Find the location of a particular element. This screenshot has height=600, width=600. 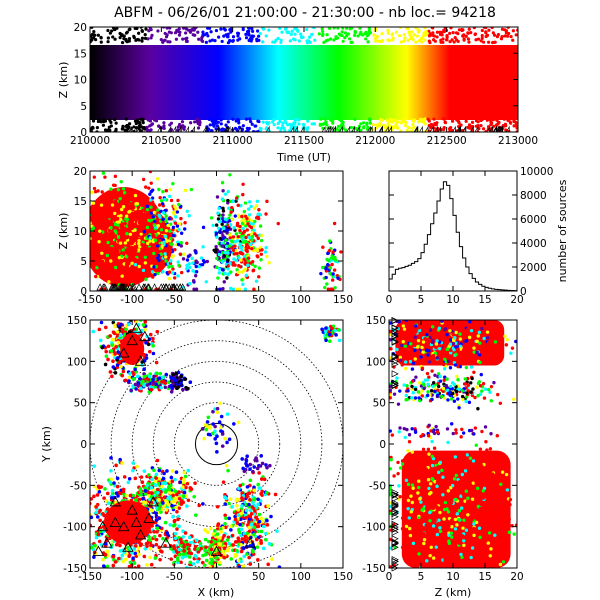

y-tick-label: 0 is located at coordinates (83, 133).